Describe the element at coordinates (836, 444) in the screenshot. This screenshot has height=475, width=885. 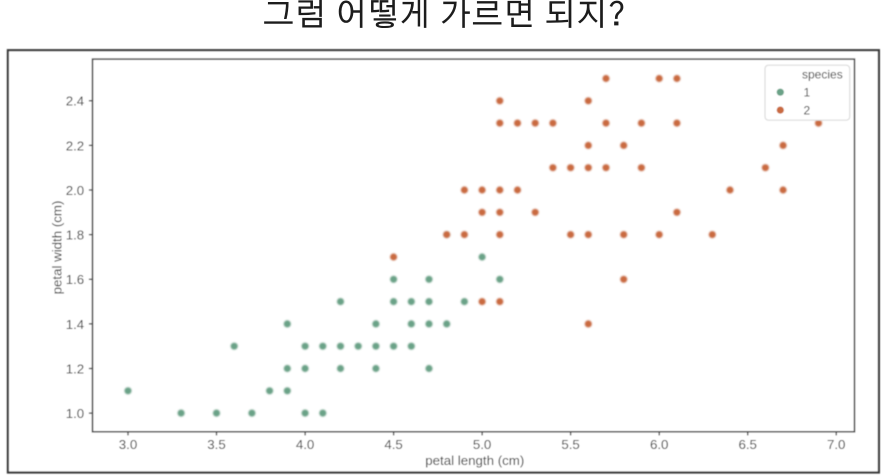
I see `svg-text: 7.0` at that location.